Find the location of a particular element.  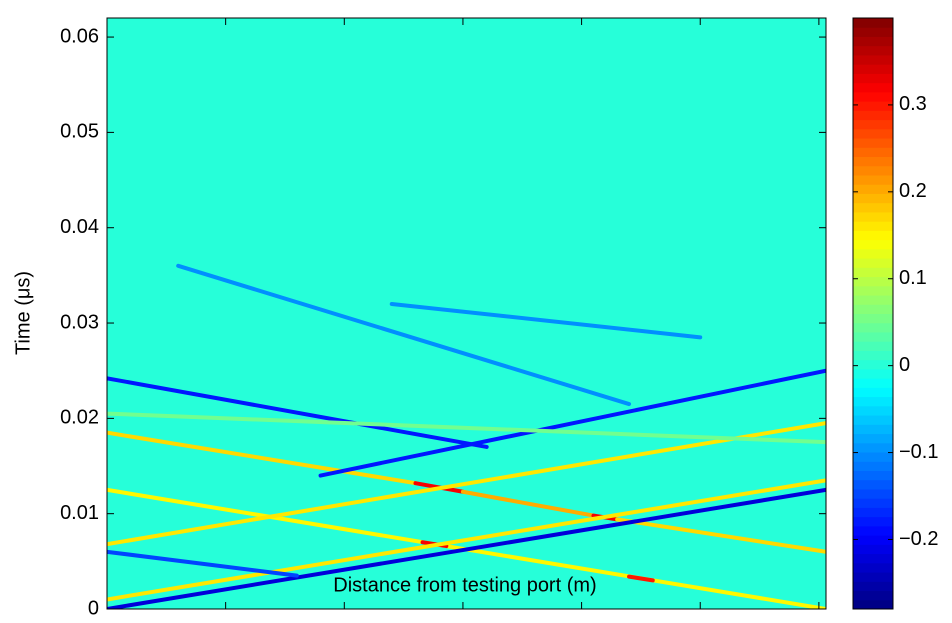

y-tick-label: 0.06 is located at coordinates (79, 36).